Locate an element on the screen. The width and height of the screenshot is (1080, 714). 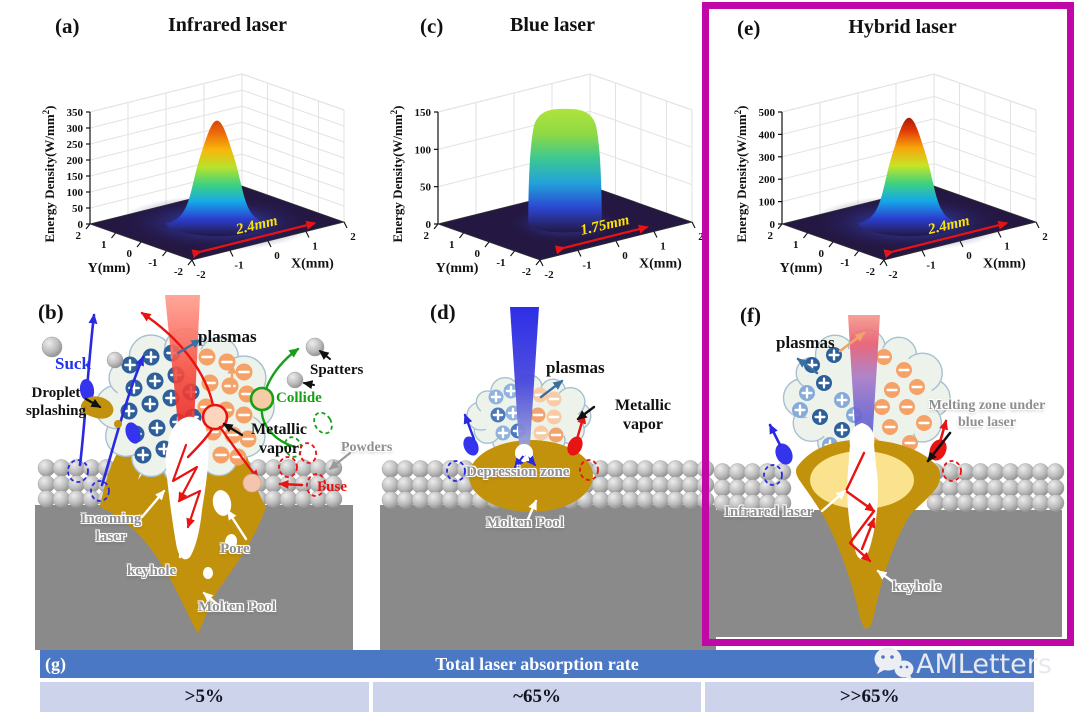
panel-e-letter: (e) is located at coordinates (749, 28).